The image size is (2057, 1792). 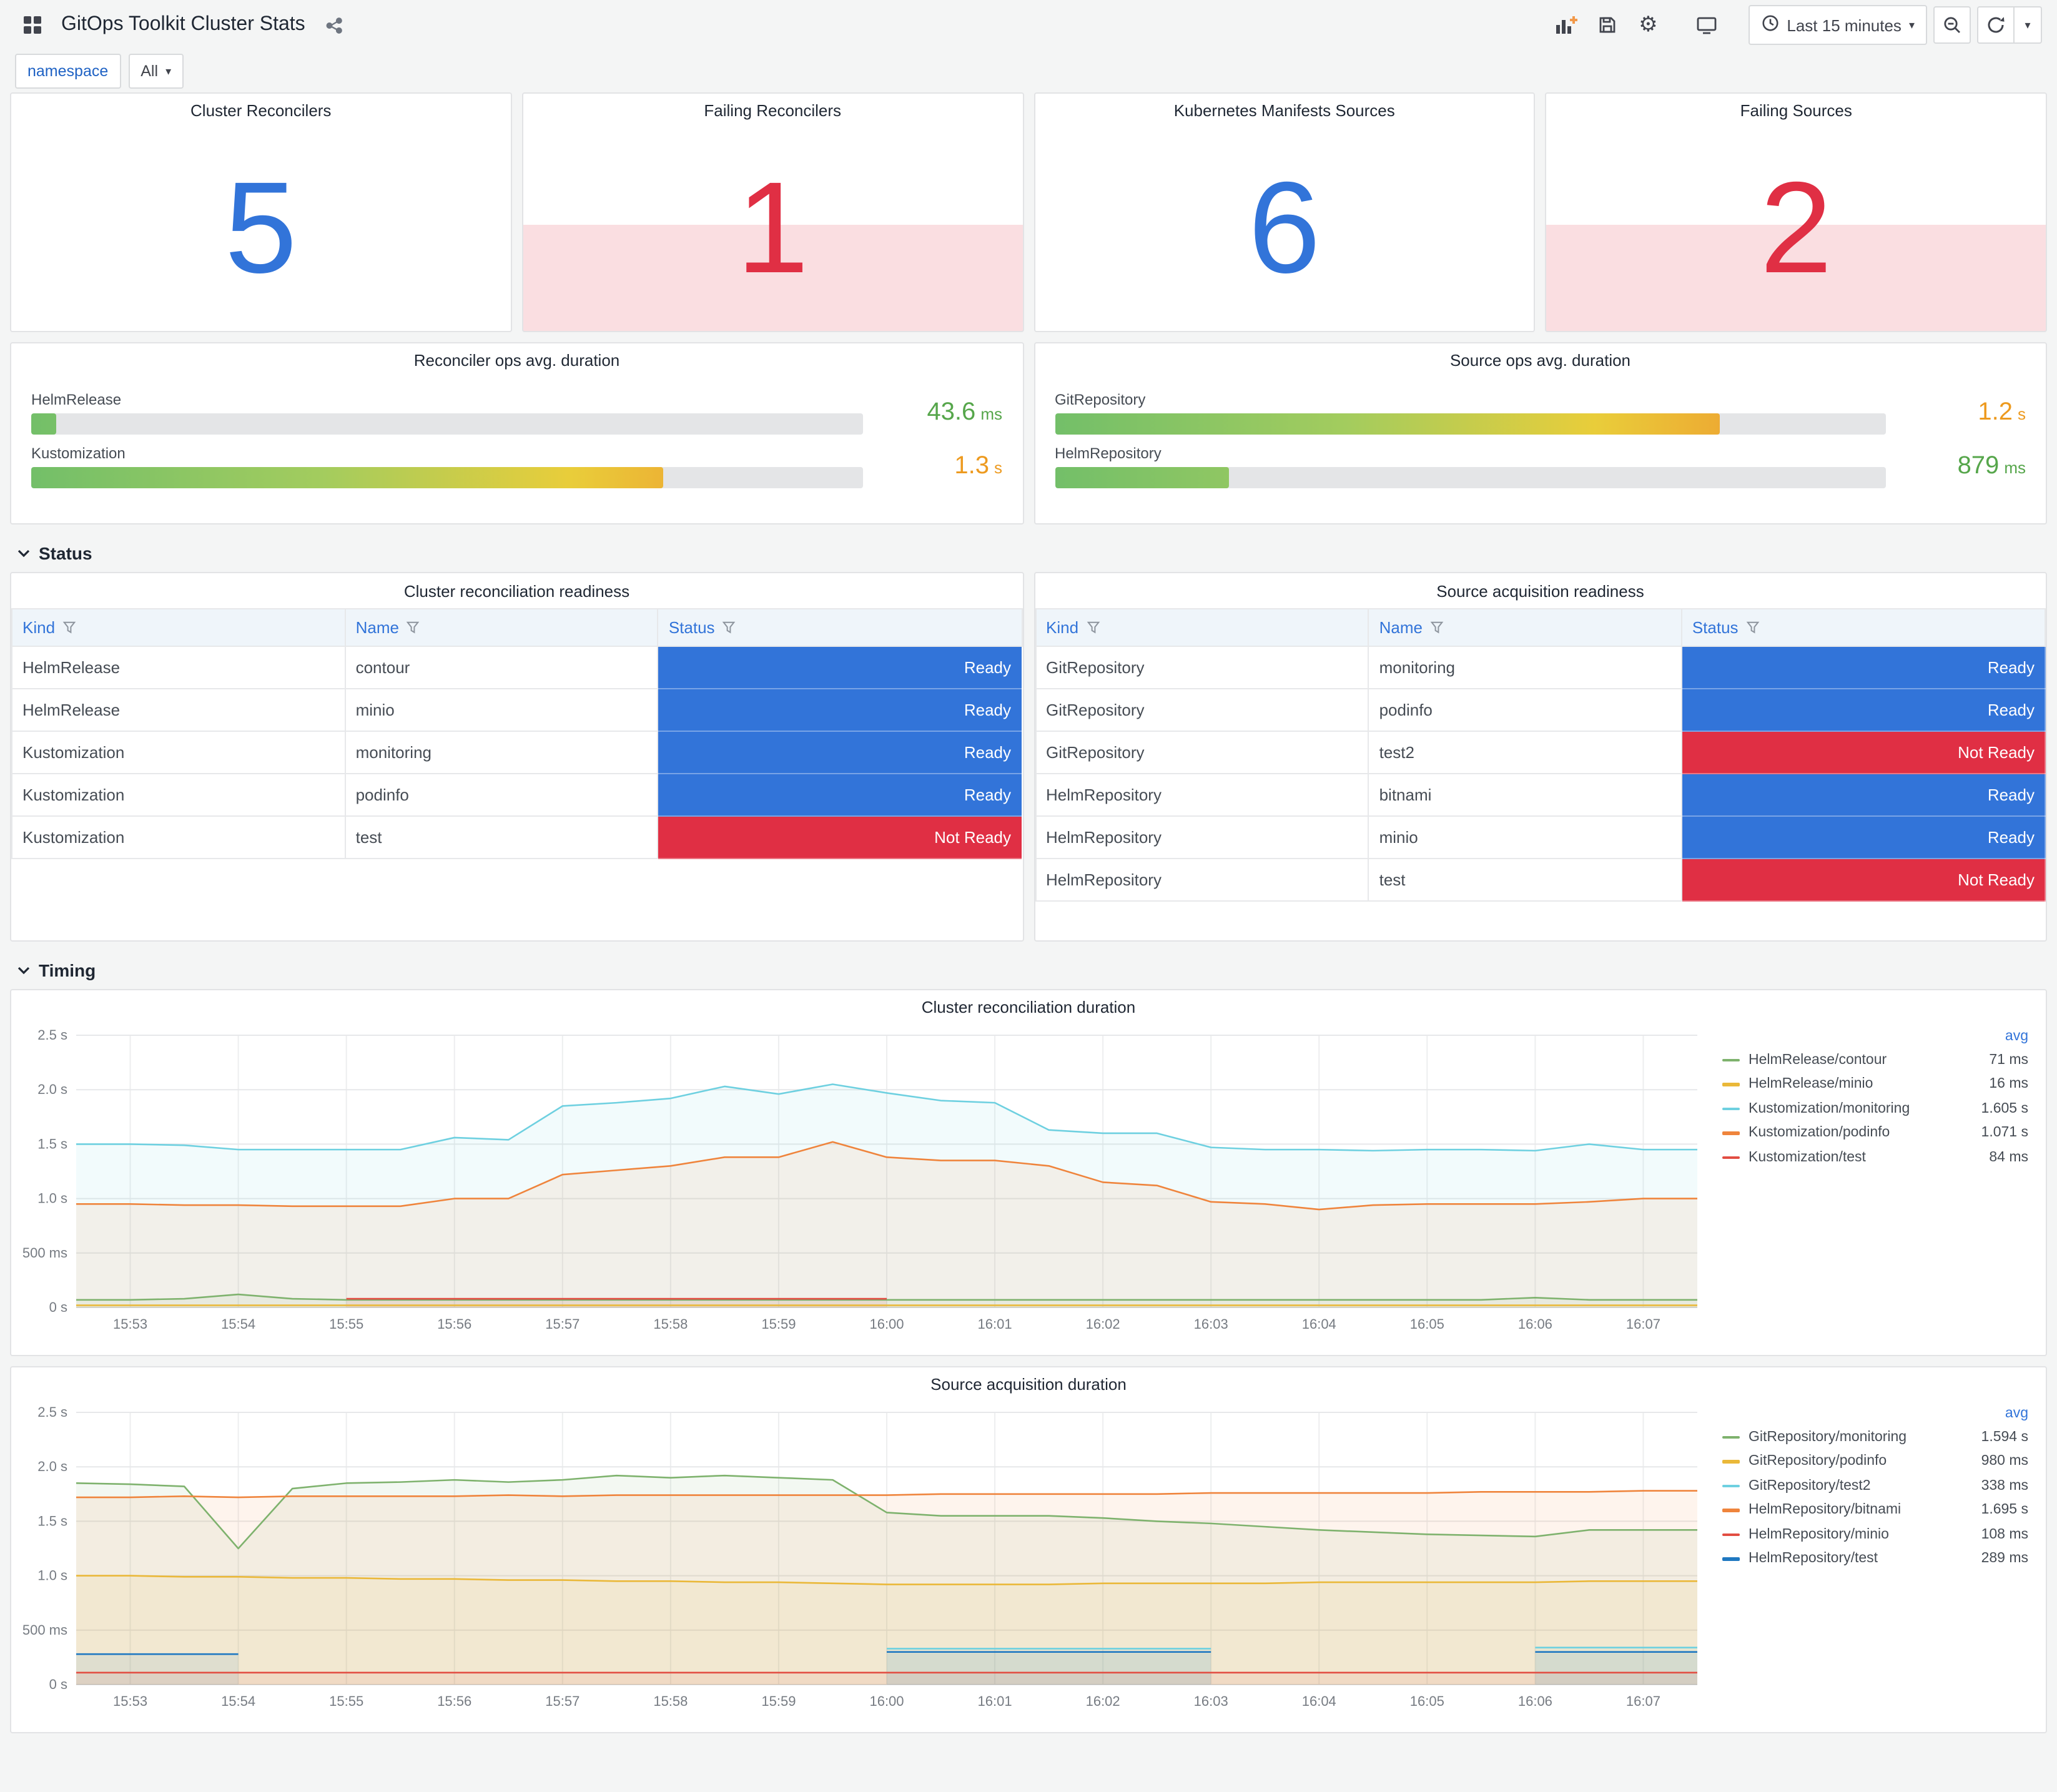 I want to click on stat-panel-cluster-reconcilers: Cluster Reconcilers 5, so click(x=261, y=212).